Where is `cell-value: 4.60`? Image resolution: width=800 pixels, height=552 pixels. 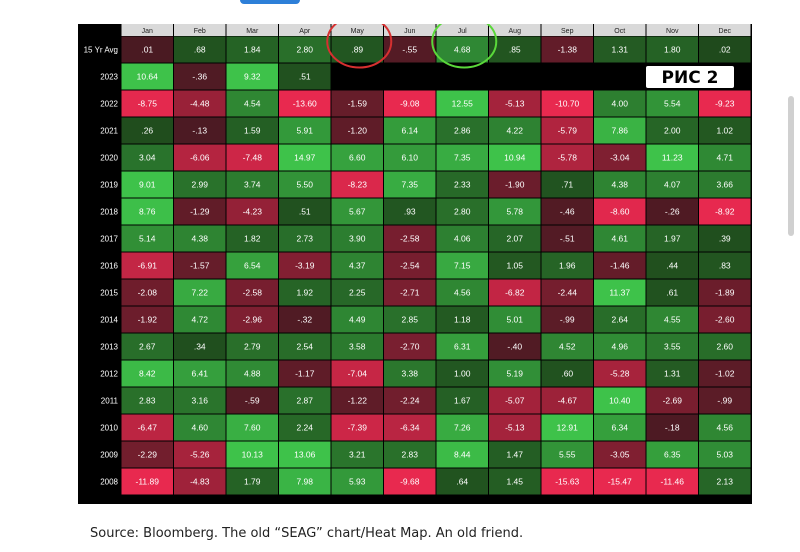
cell-value: 4.60 is located at coordinates (199, 428).